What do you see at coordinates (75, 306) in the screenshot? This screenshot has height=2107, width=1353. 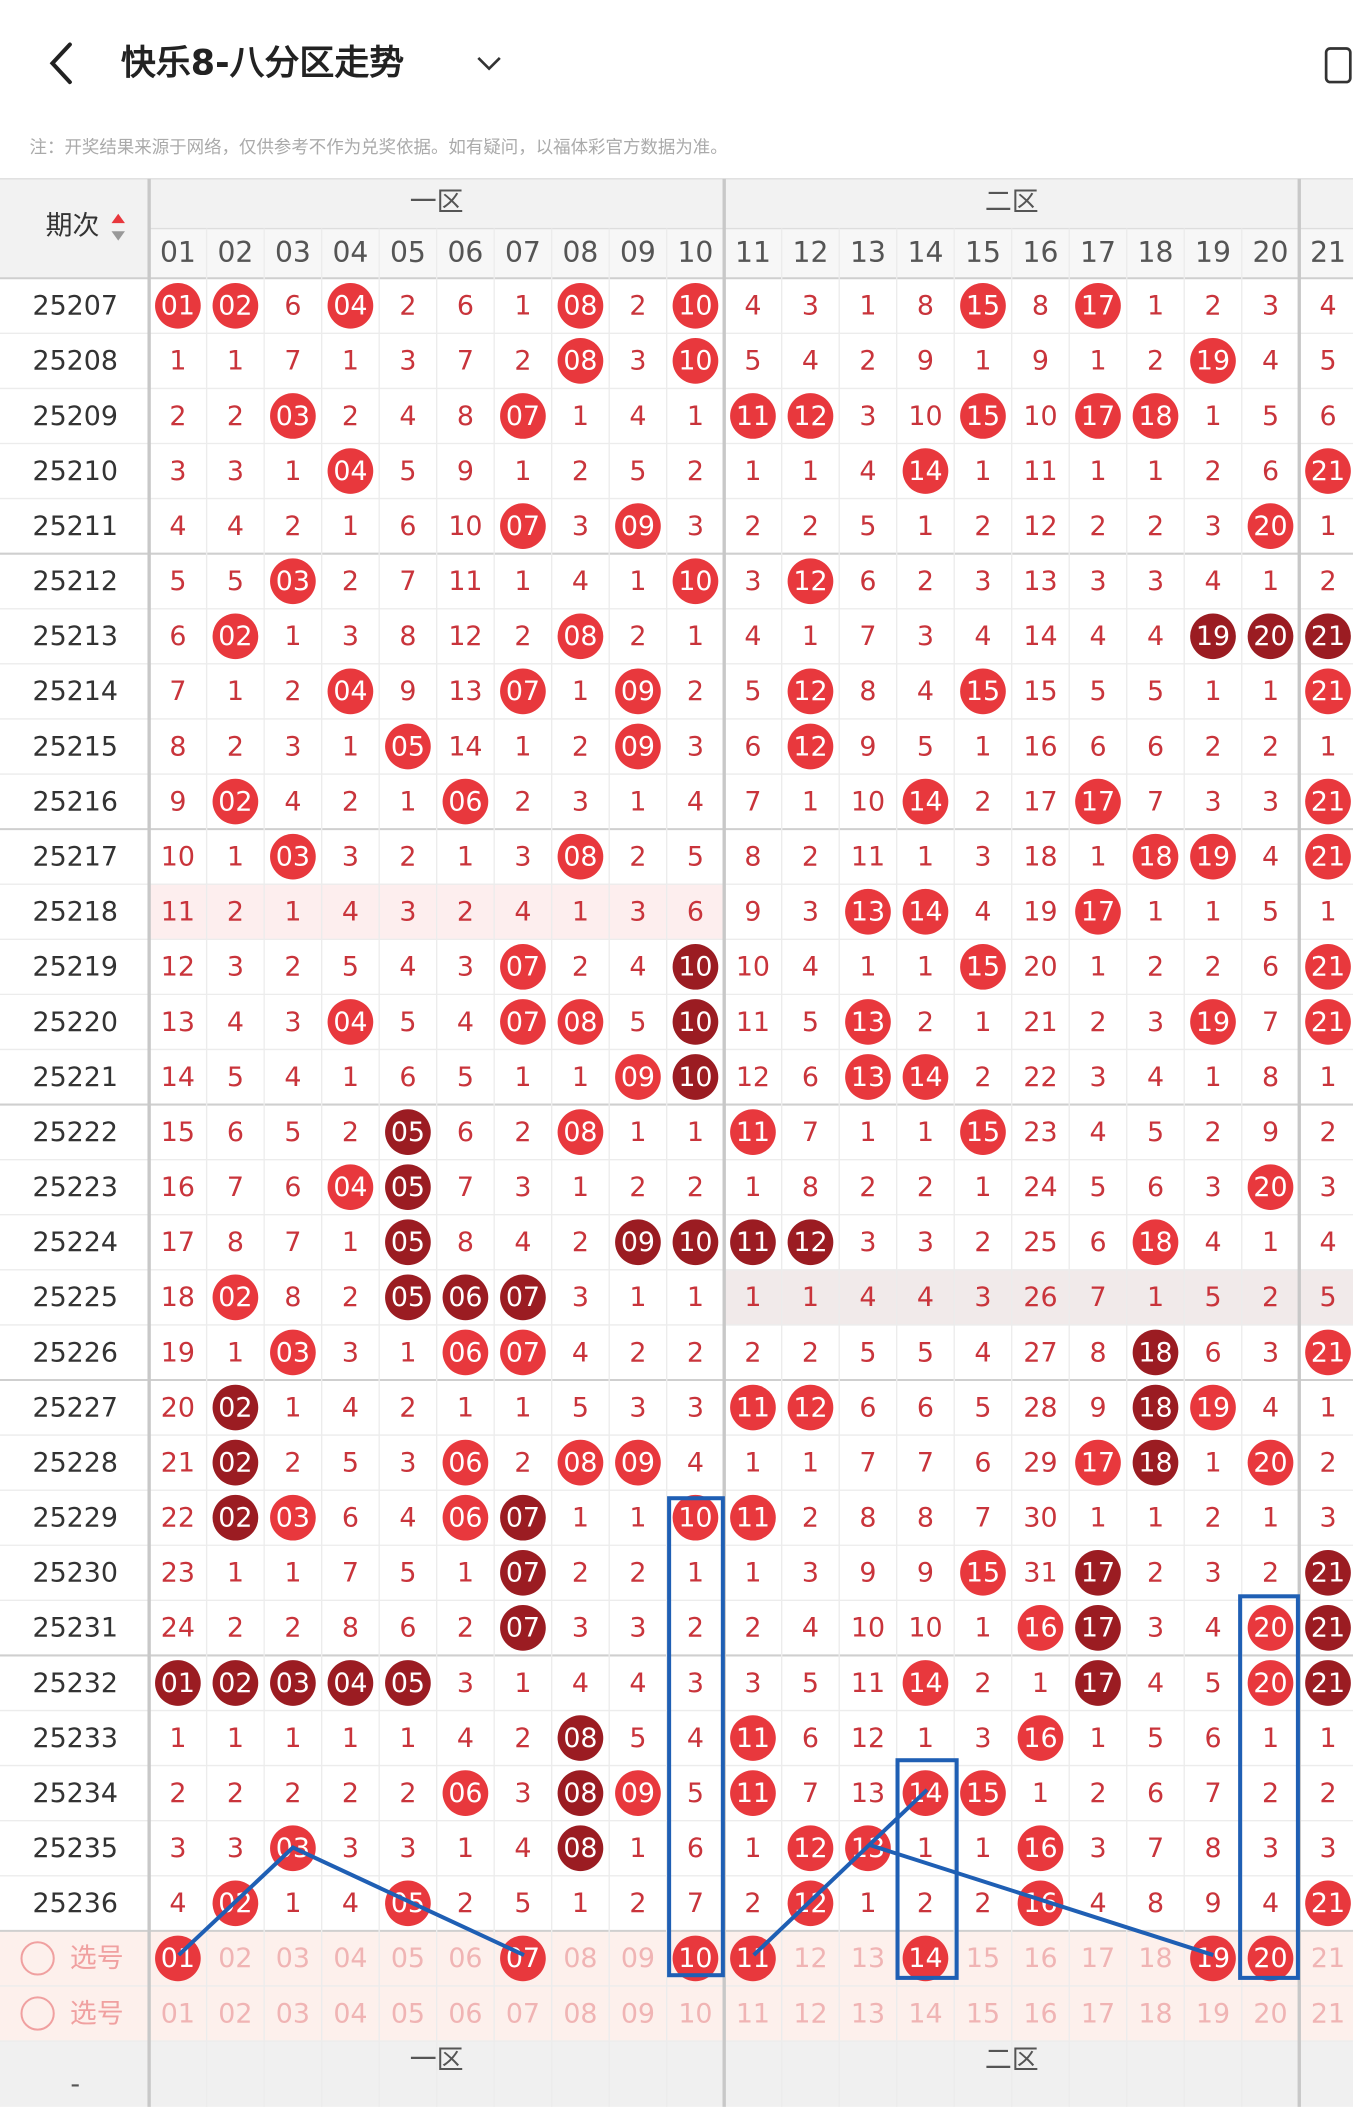 I see `period: 25207` at bounding box center [75, 306].